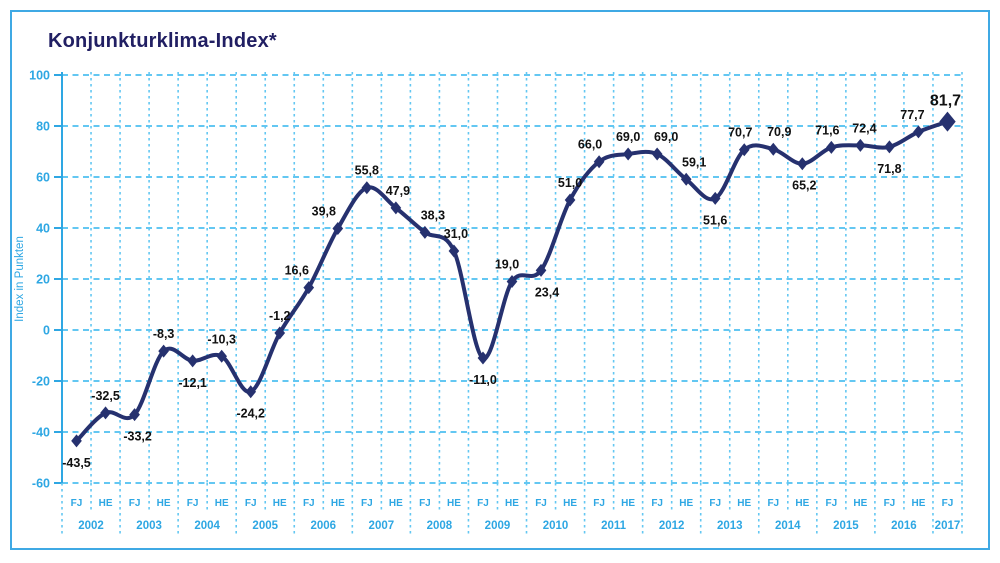 The height and width of the screenshot is (563, 1000). Describe the element at coordinates (43, 178) in the screenshot. I see `y-tick-label: 60` at that location.